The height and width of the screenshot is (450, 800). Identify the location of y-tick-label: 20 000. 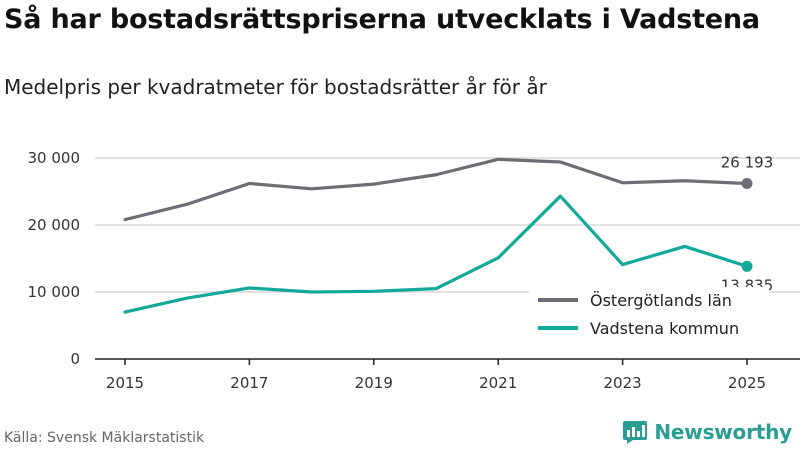
(54, 225).